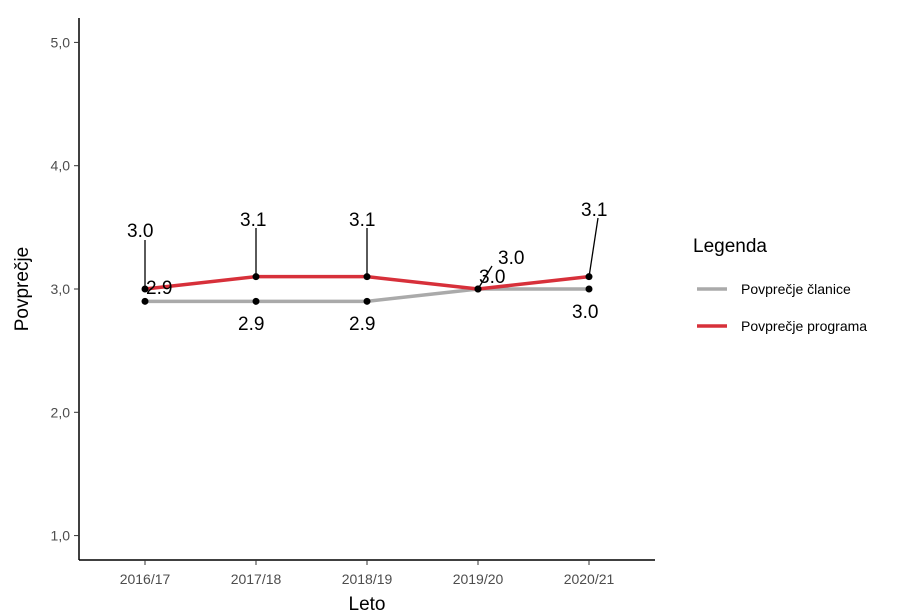 The height and width of the screenshot is (615, 913). I want to click on y-tick-label: 3,0, so click(61, 289).